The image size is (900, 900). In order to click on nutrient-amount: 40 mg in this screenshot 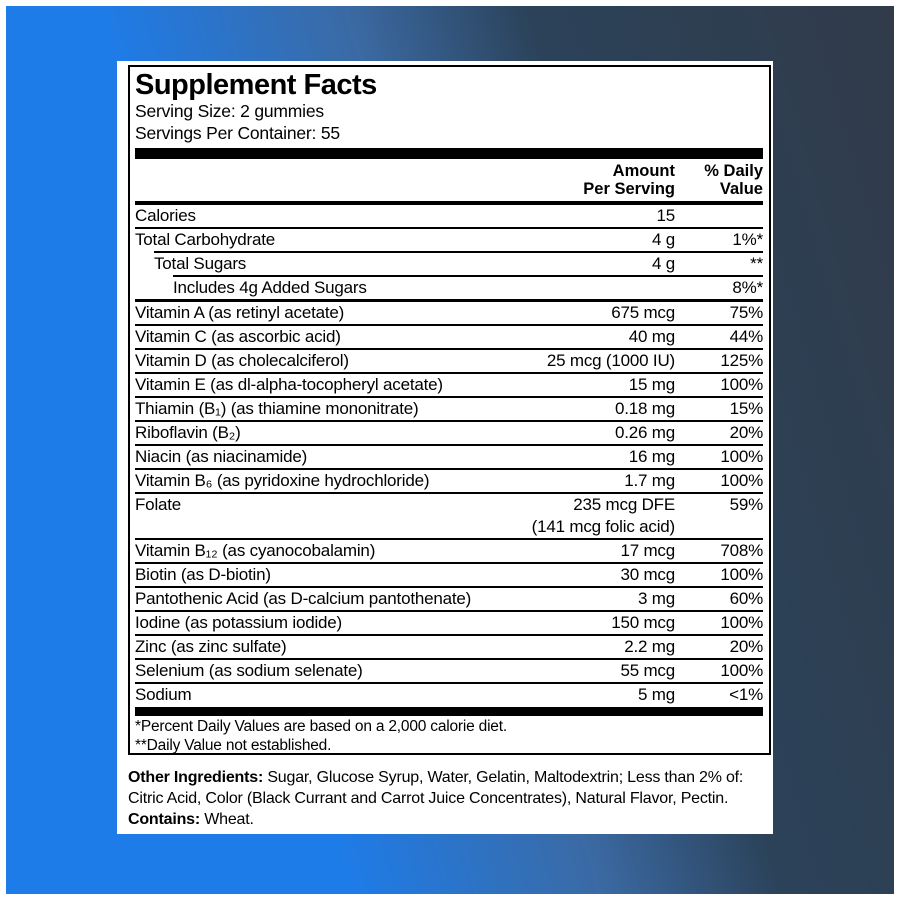, I will do `click(651, 336)`.